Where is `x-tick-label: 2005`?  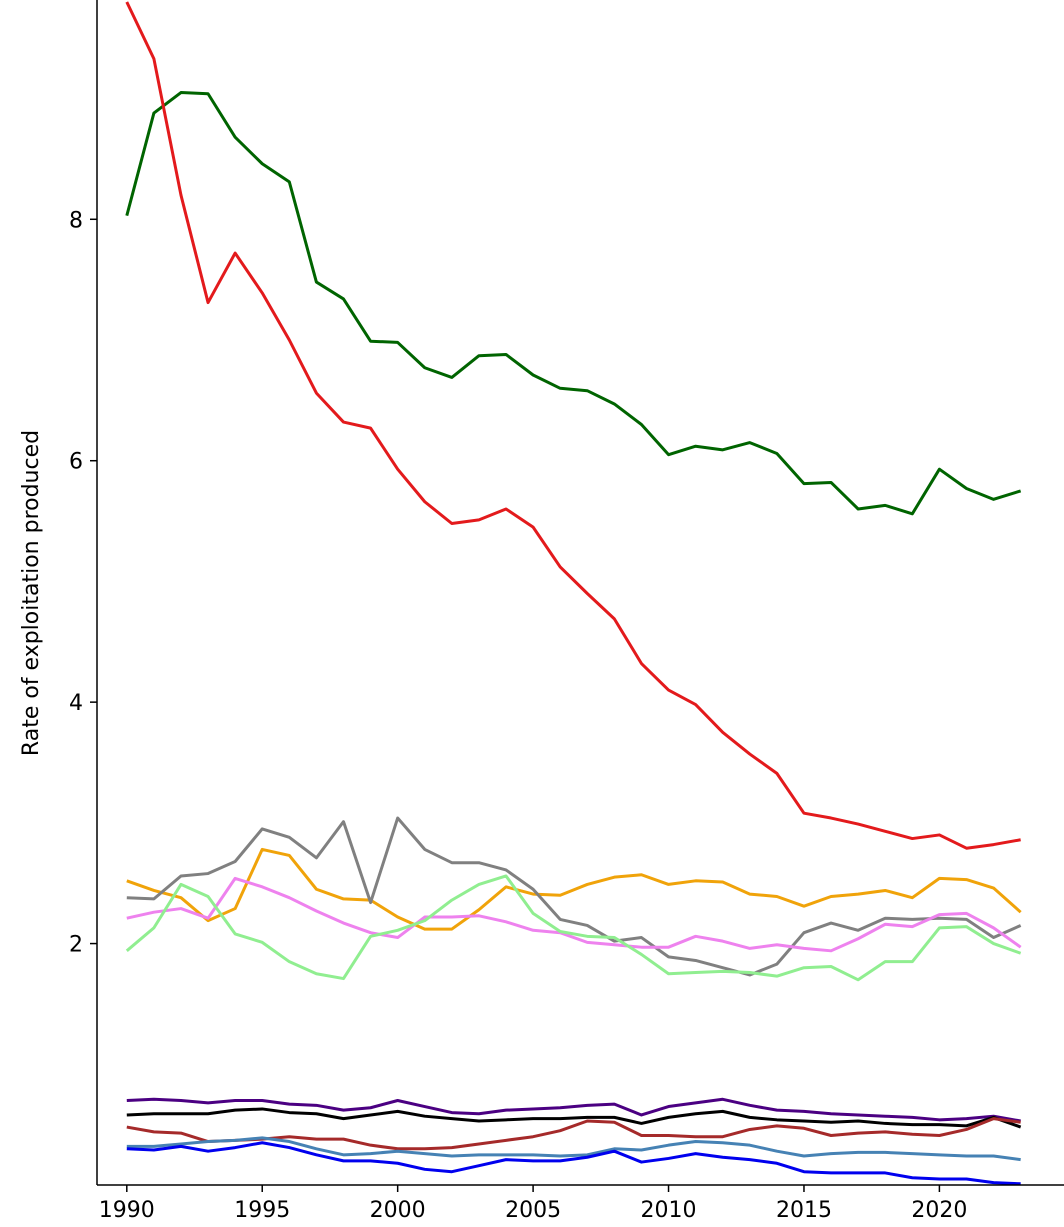
x-tick-label: 2005 is located at coordinates (533, 1210).